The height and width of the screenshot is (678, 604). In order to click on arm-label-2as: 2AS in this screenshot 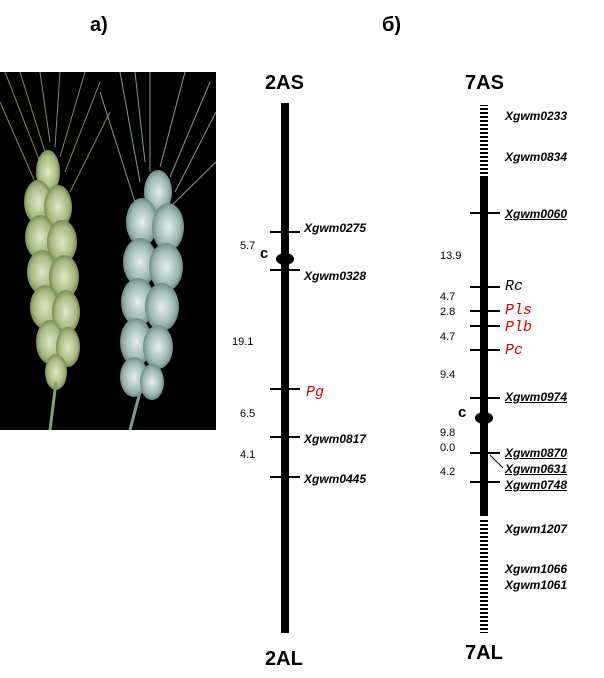, I will do `click(284, 83)`.